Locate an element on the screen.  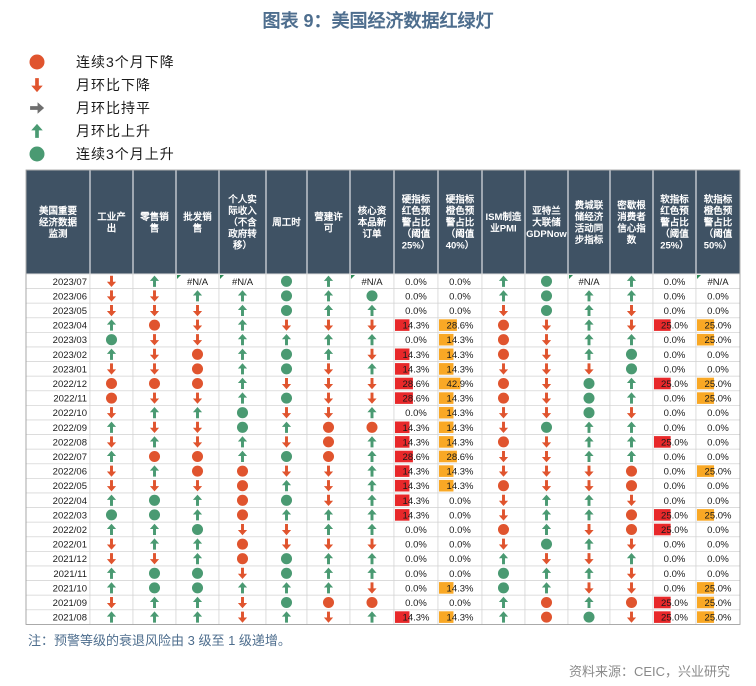
legend-label: 月环比下降 is located at coordinates (113, 84).